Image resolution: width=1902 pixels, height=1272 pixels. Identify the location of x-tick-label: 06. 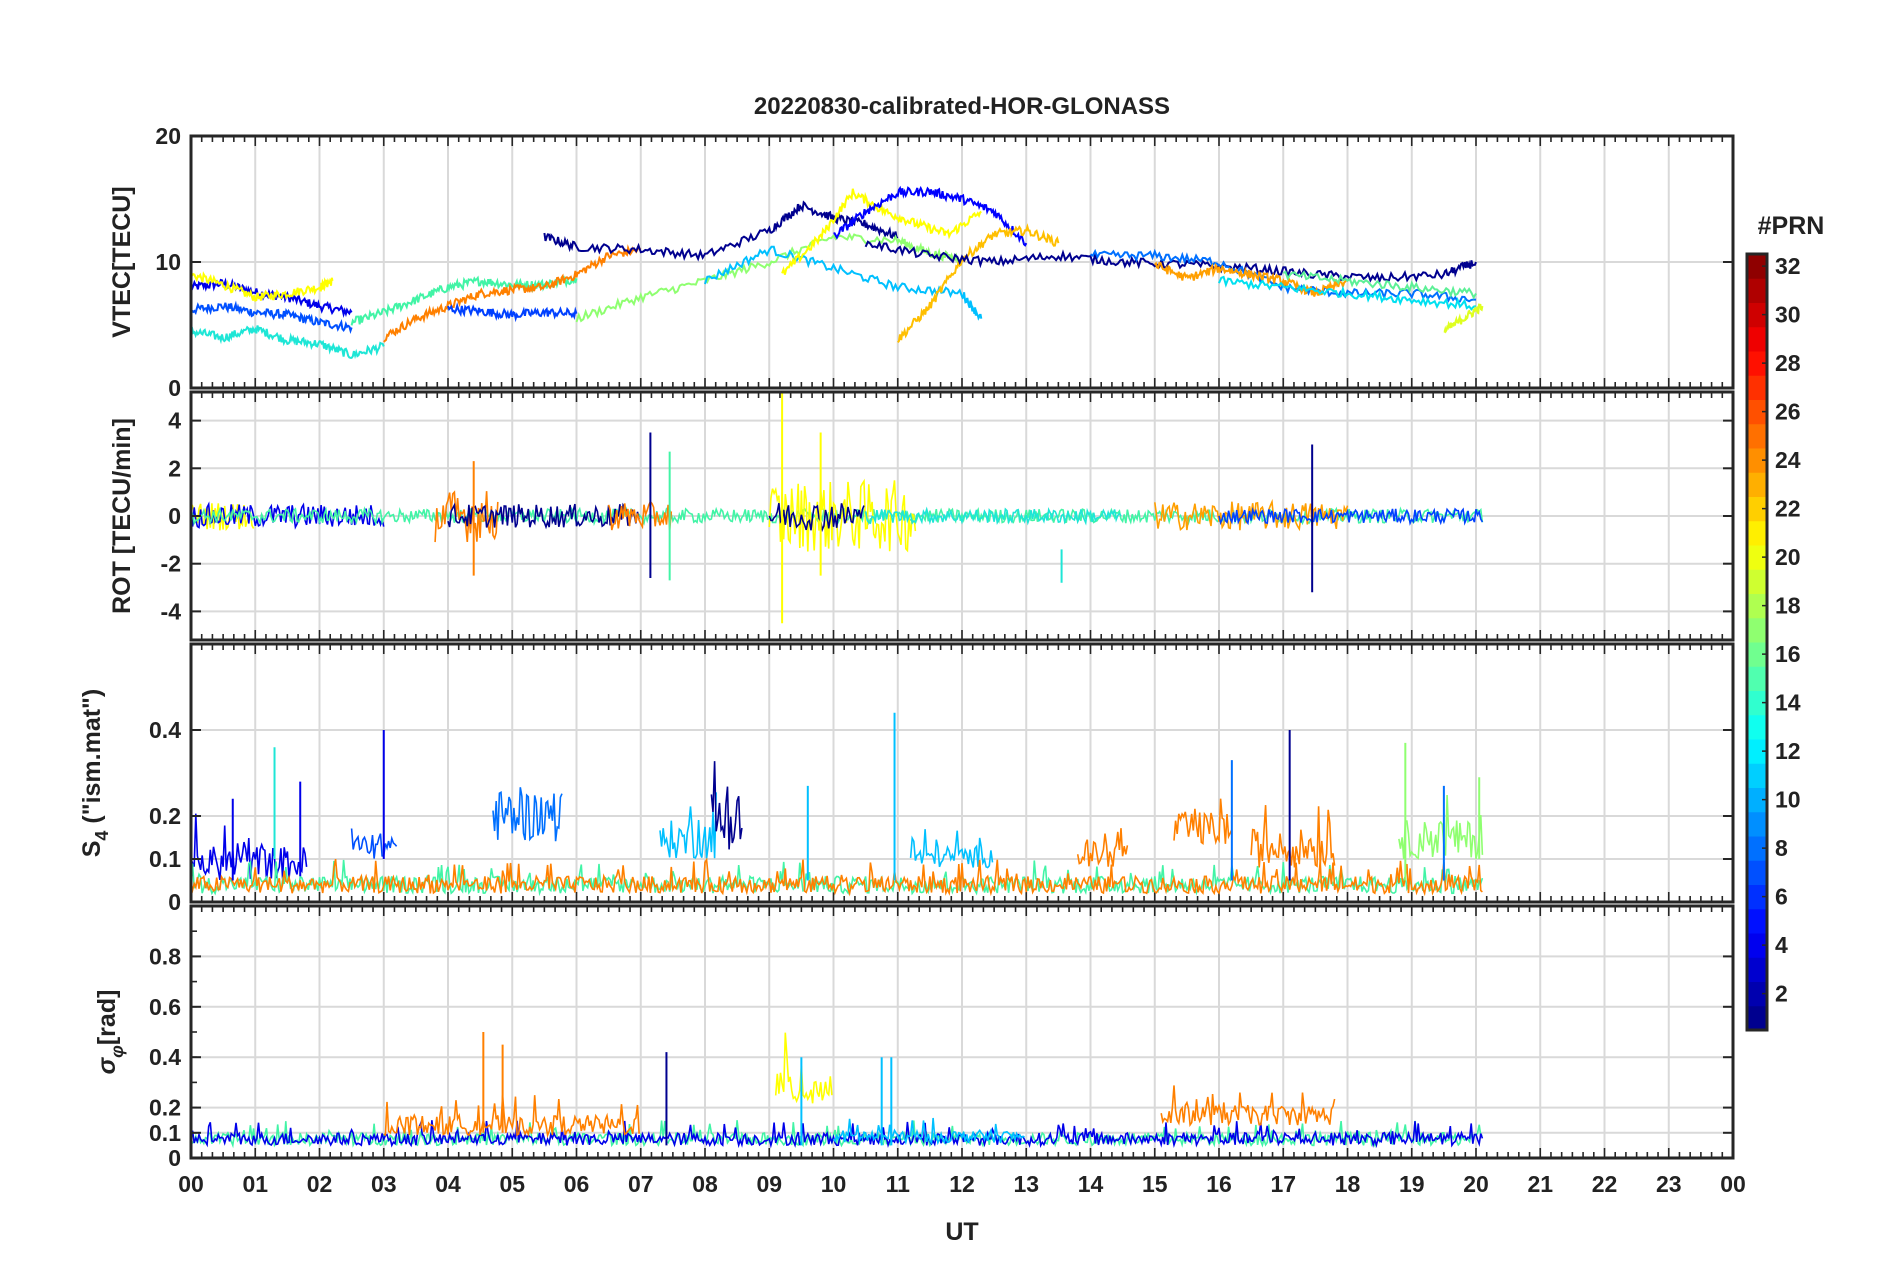
(577, 1184).